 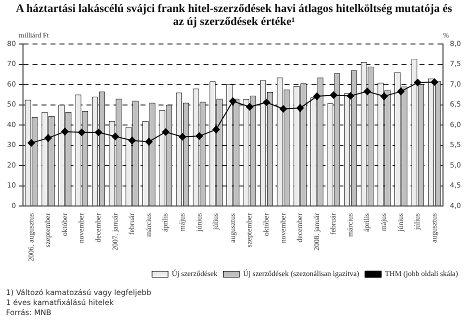 I want to click on chart-title: A háztartási lakáscélú svájci frank hitel-szerződések havi átlagos hitelköltség mutatója és az új szerződések értéke¹, so click(x=234, y=15).